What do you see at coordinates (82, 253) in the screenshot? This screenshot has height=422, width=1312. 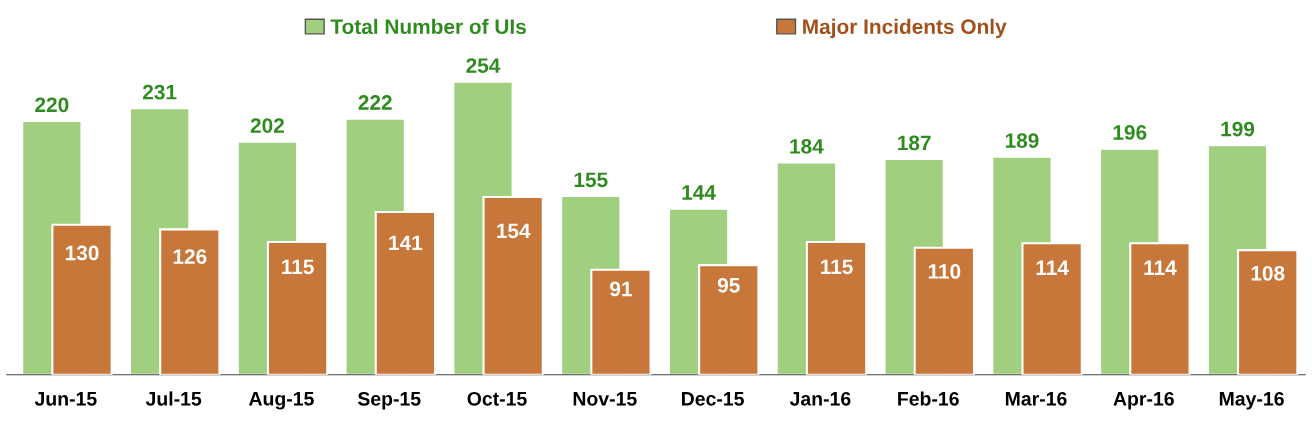 I see `data-label: 130` at bounding box center [82, 253].